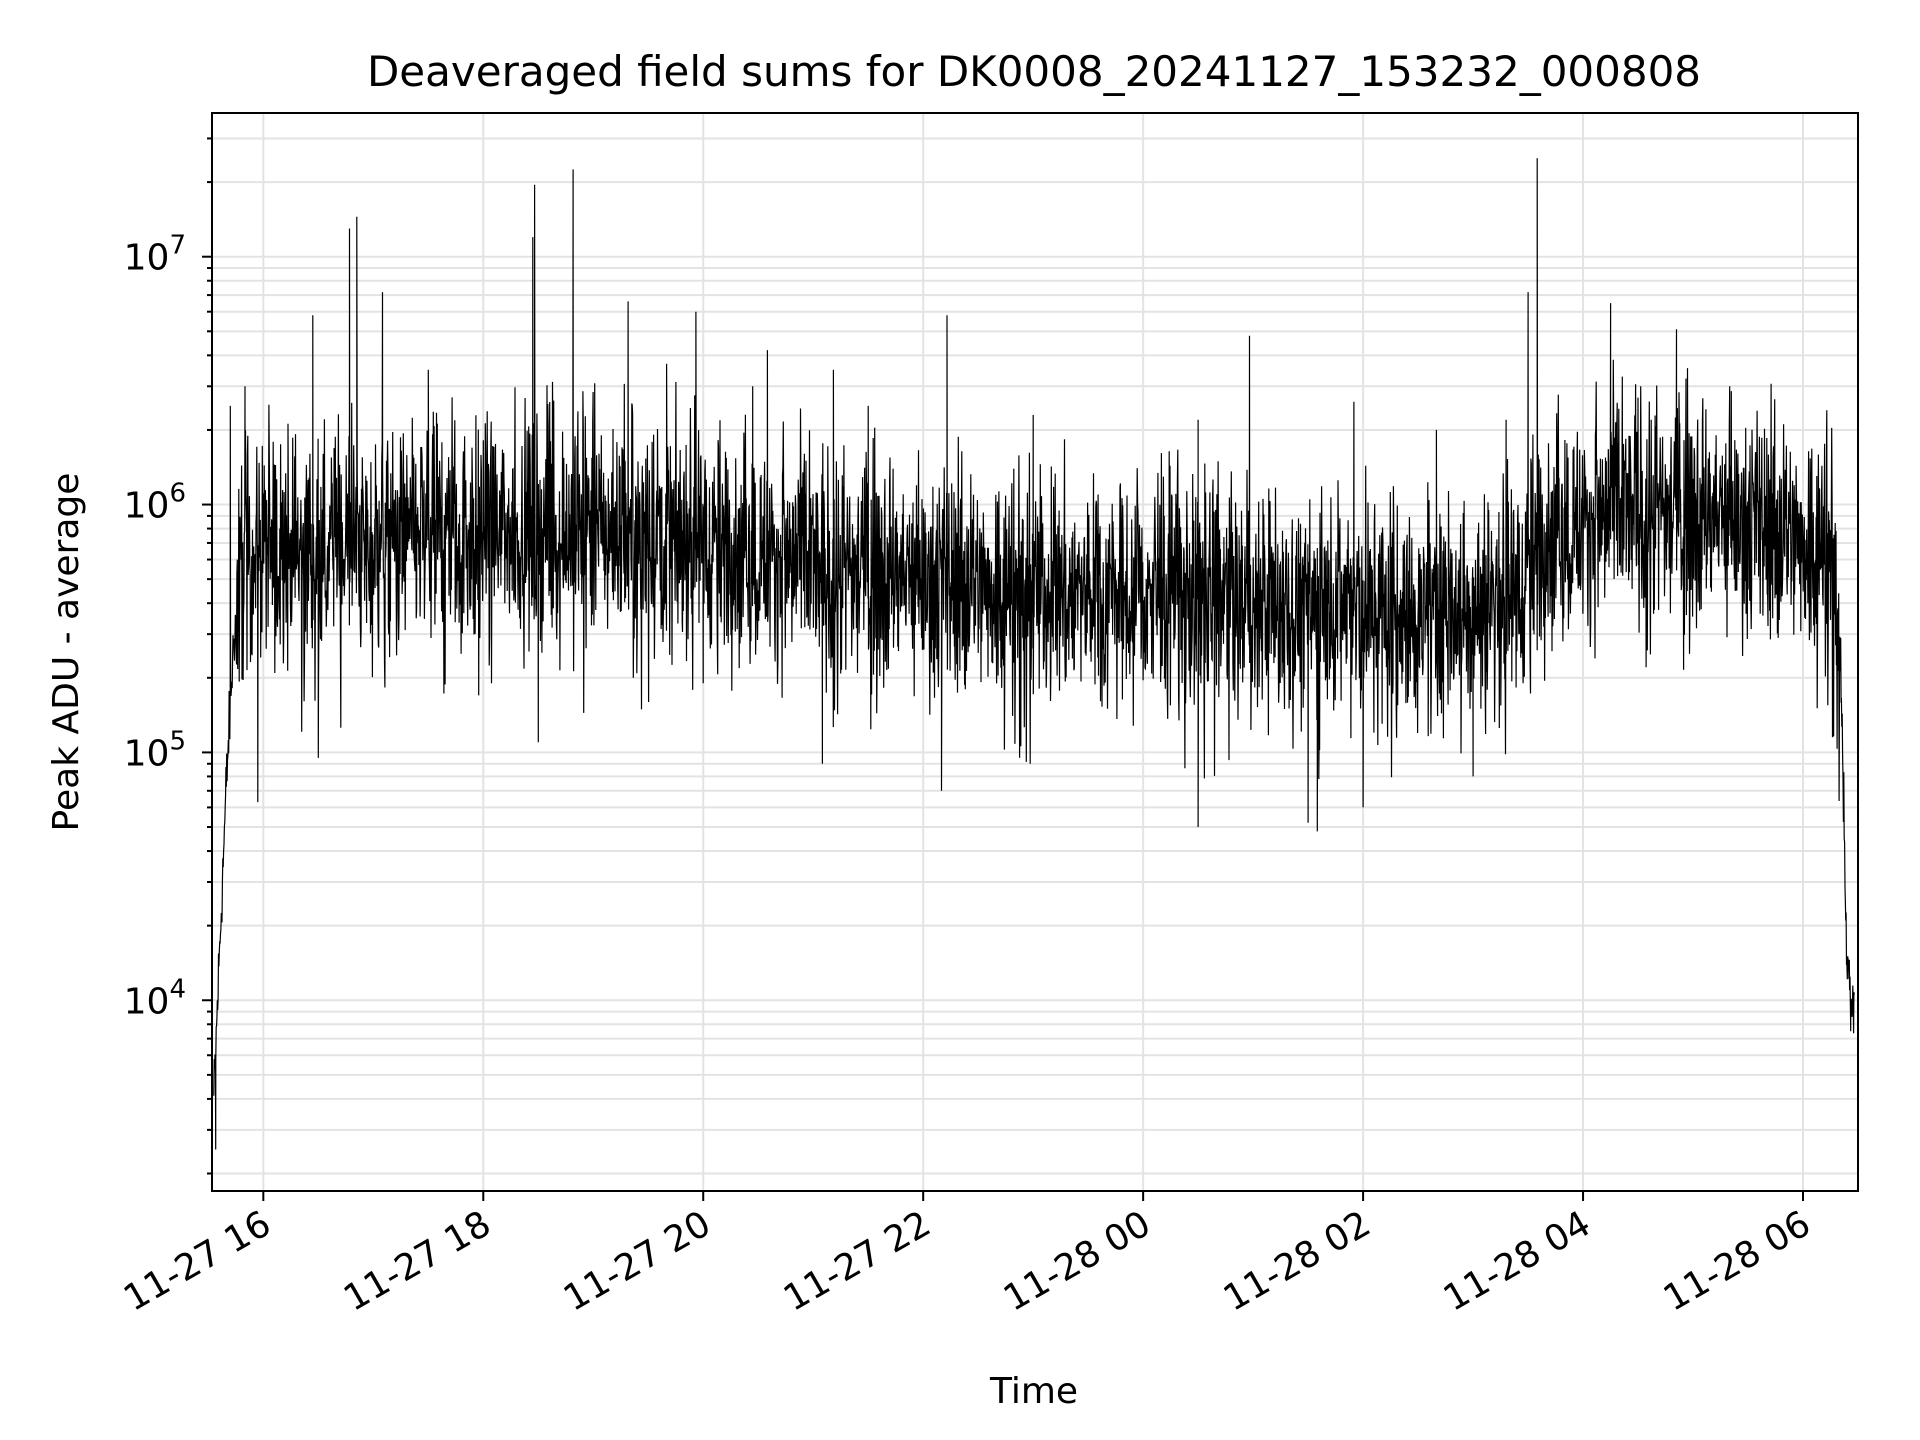  I want to click on x-tick-label: 11-27 16, so click(197, 1261).